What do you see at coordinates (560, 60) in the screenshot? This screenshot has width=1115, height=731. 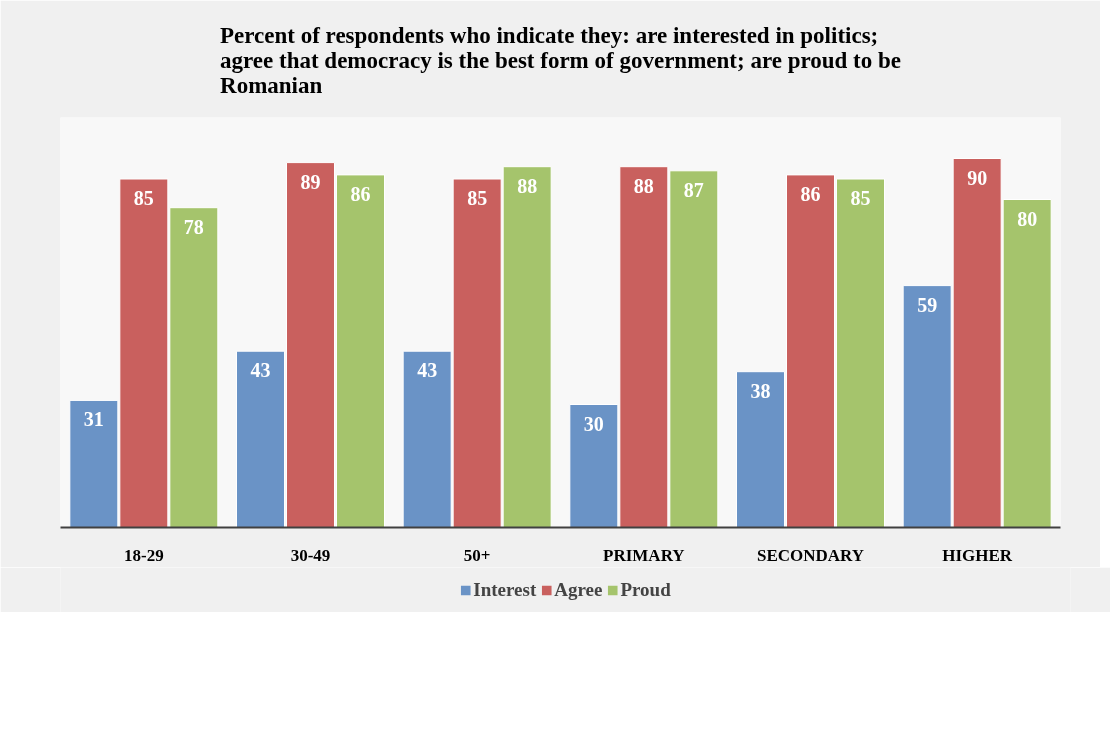 I see `chart-title: Percent of respondents who indicate they: are interested in politics; agree that democracy is the best form of government; are proud to be Romanian` at bounding box center [560, 60].